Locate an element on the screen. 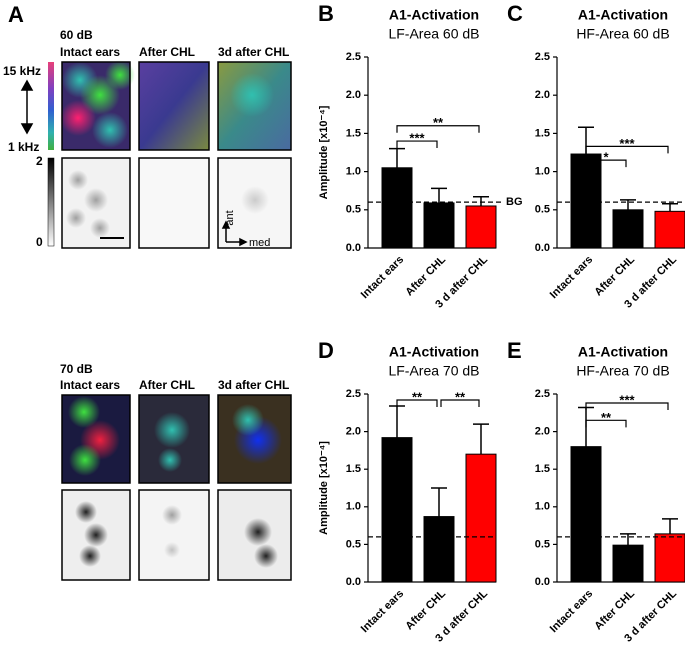 This screenshot has height=660, width=685. baseline-label: BG is located at coordinates (514, 202).